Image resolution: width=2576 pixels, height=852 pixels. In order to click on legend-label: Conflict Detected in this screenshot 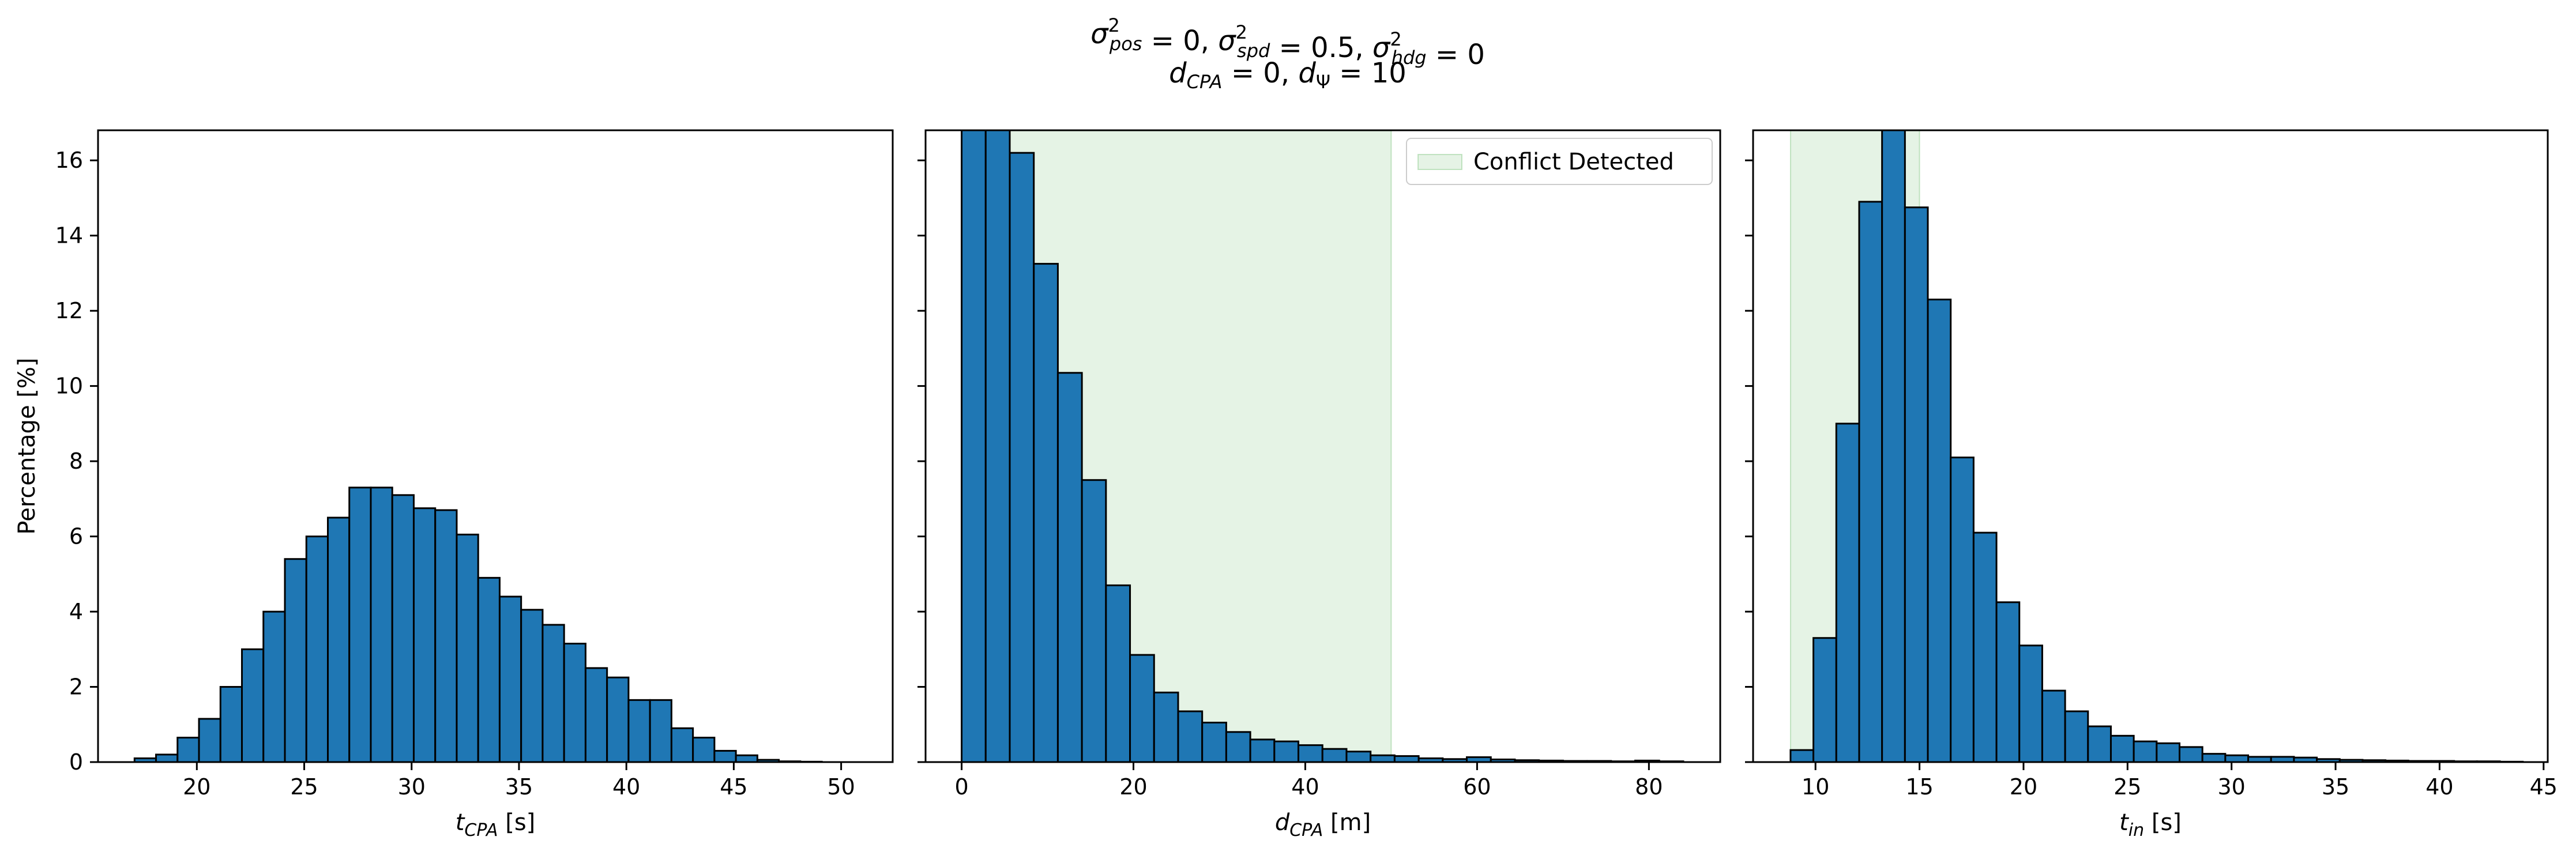, I will do `click(1573, 162)`.